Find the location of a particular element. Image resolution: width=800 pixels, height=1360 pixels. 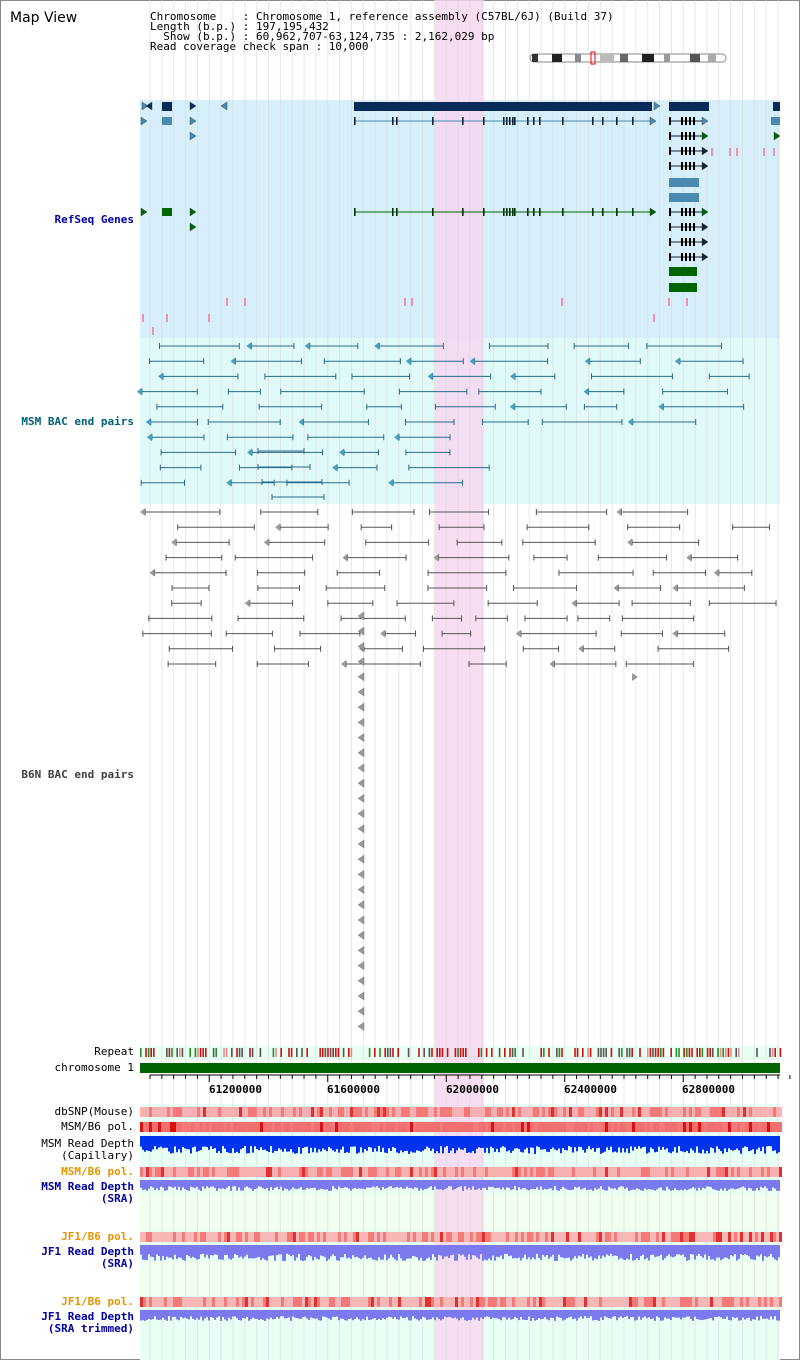

track-label-msm-b6-pol-1: MSM/B6 pol. is located at coordinates (97, 1126).